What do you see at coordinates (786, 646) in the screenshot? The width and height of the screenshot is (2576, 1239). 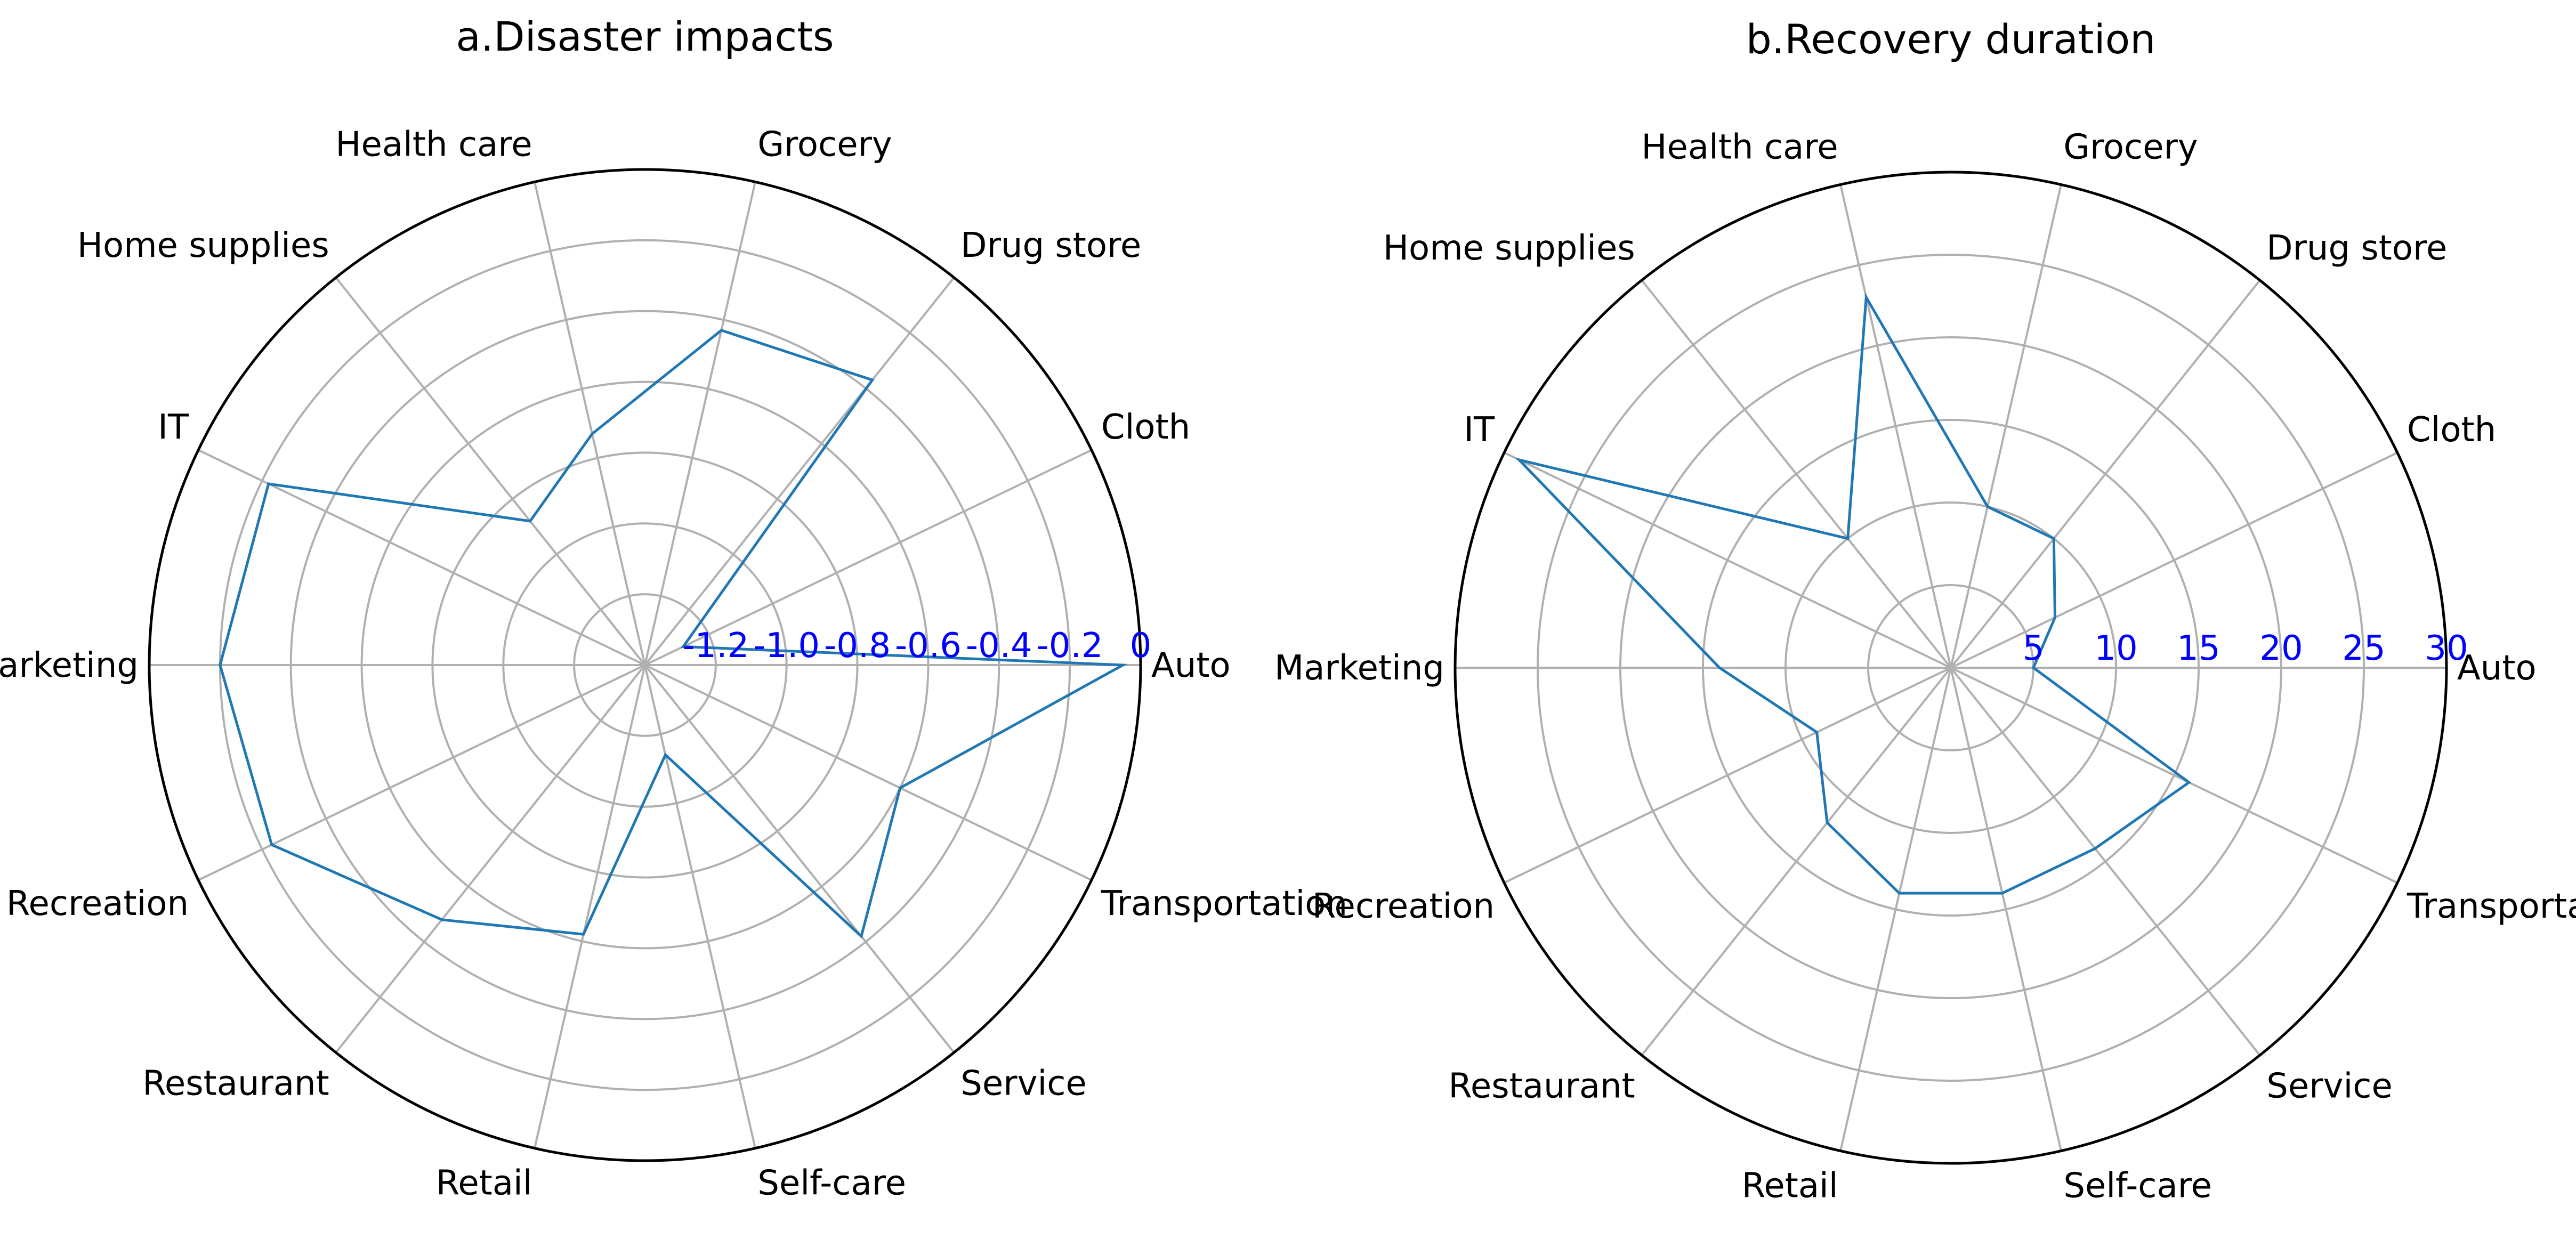 I see `tick-label-1: -1.0` at bounding box center [786, 646].